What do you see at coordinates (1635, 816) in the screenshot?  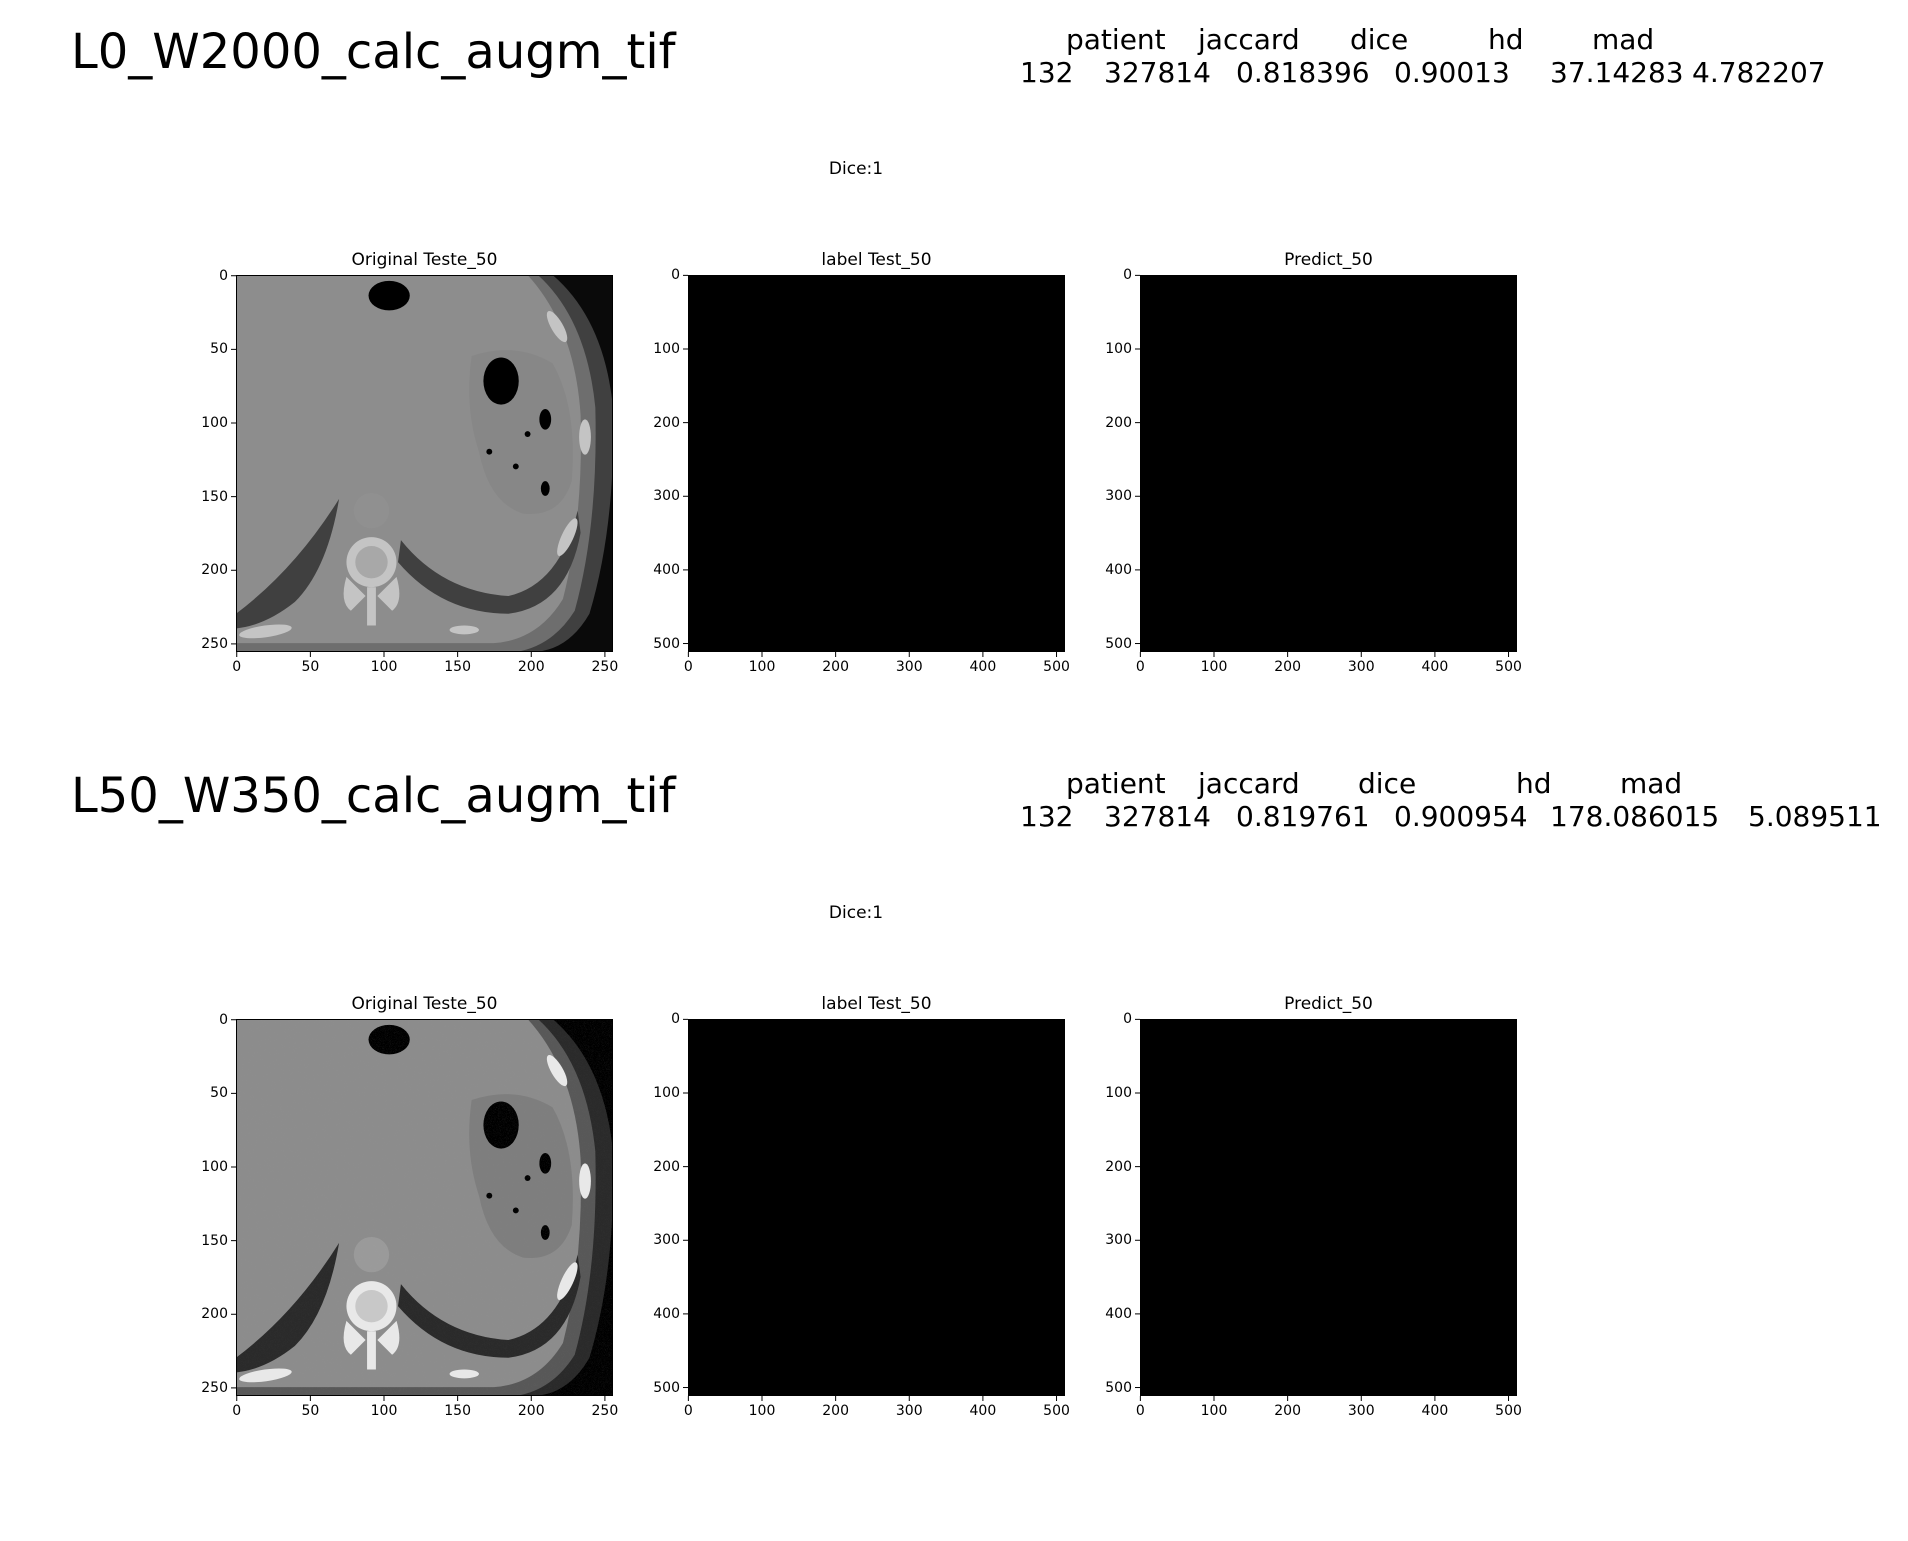 I see `stats-hd-value: 178.086015` at bounding box center [1635, 816].